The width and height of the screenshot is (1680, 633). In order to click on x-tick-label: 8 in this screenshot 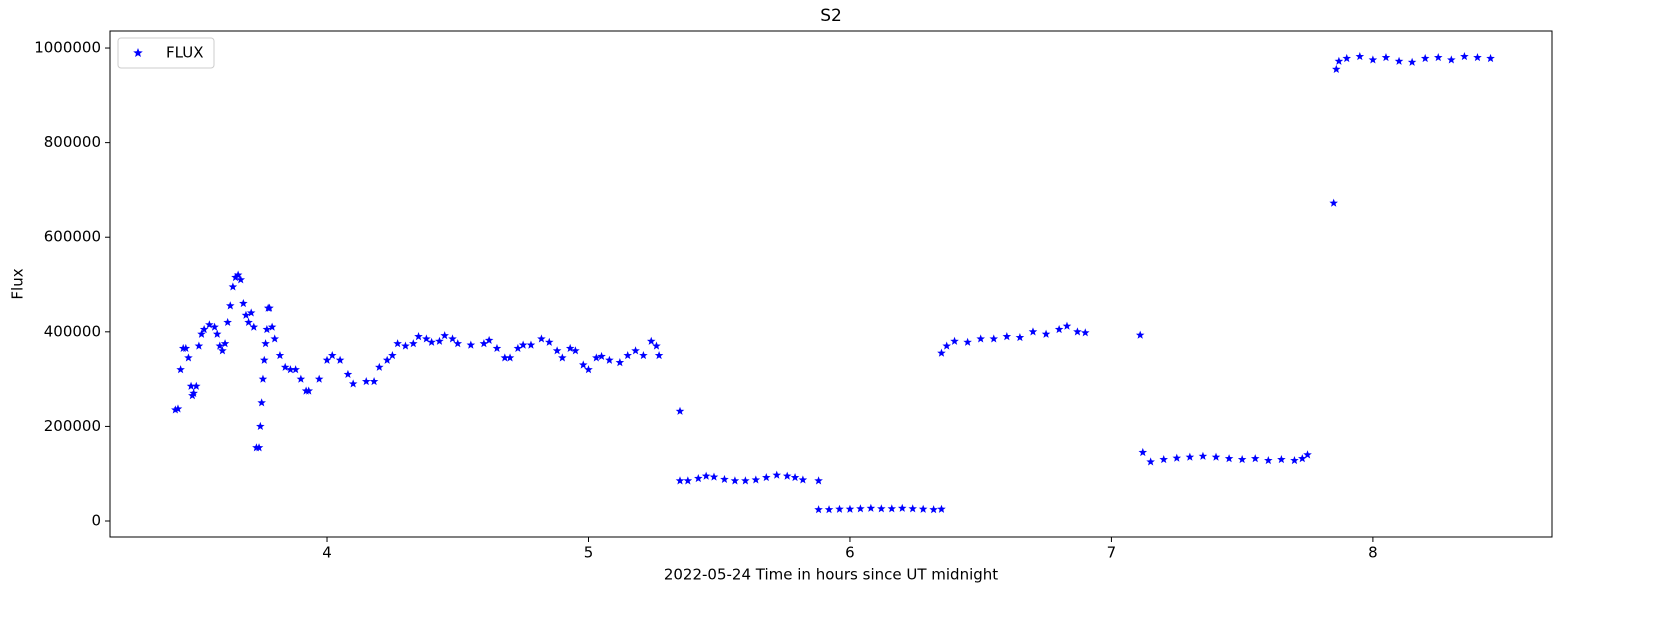, I will do `click(1373, 553)`.